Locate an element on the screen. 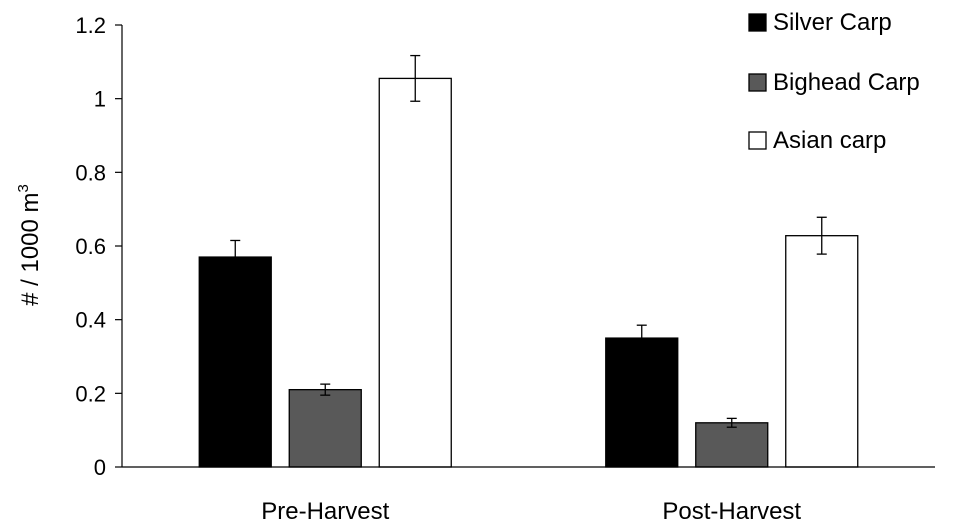 This screenshot has height=529, width=954. legend: Silver Carp Bighead Carp Asian carp is located at coordinates (834, 81).